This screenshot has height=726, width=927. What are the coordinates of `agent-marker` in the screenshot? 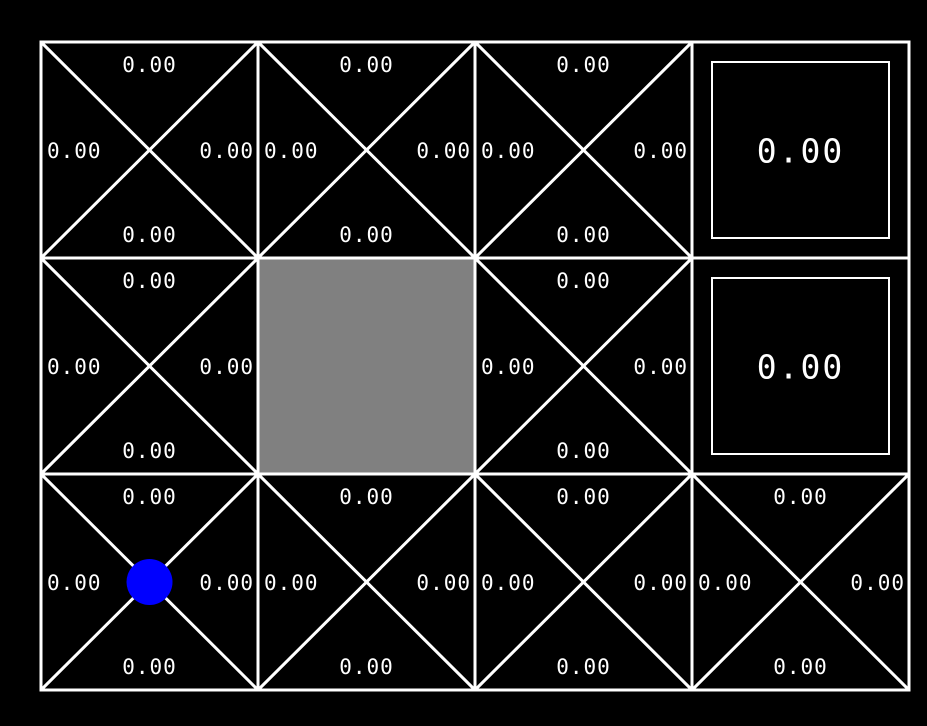 It's located at (149, 582).